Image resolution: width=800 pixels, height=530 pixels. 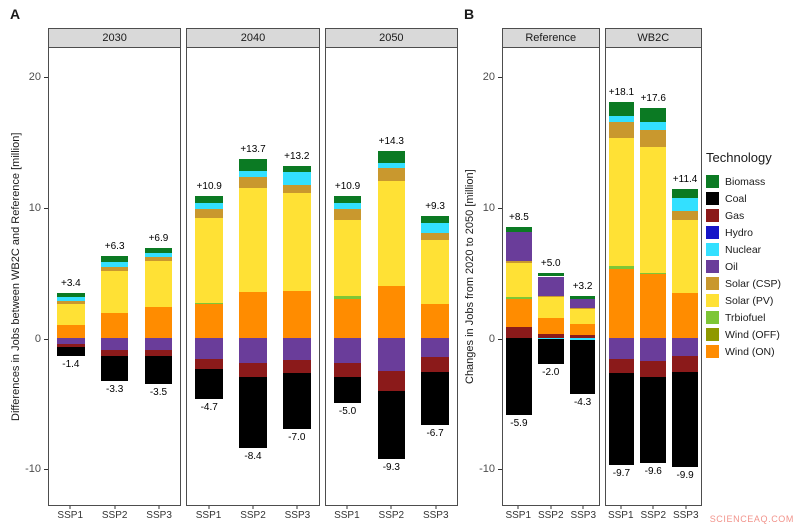 I want to click on facet-plot: +3.4 -1.4 +6.3 -3.3 +6.9 -3.5, so click(x=115, y=277).